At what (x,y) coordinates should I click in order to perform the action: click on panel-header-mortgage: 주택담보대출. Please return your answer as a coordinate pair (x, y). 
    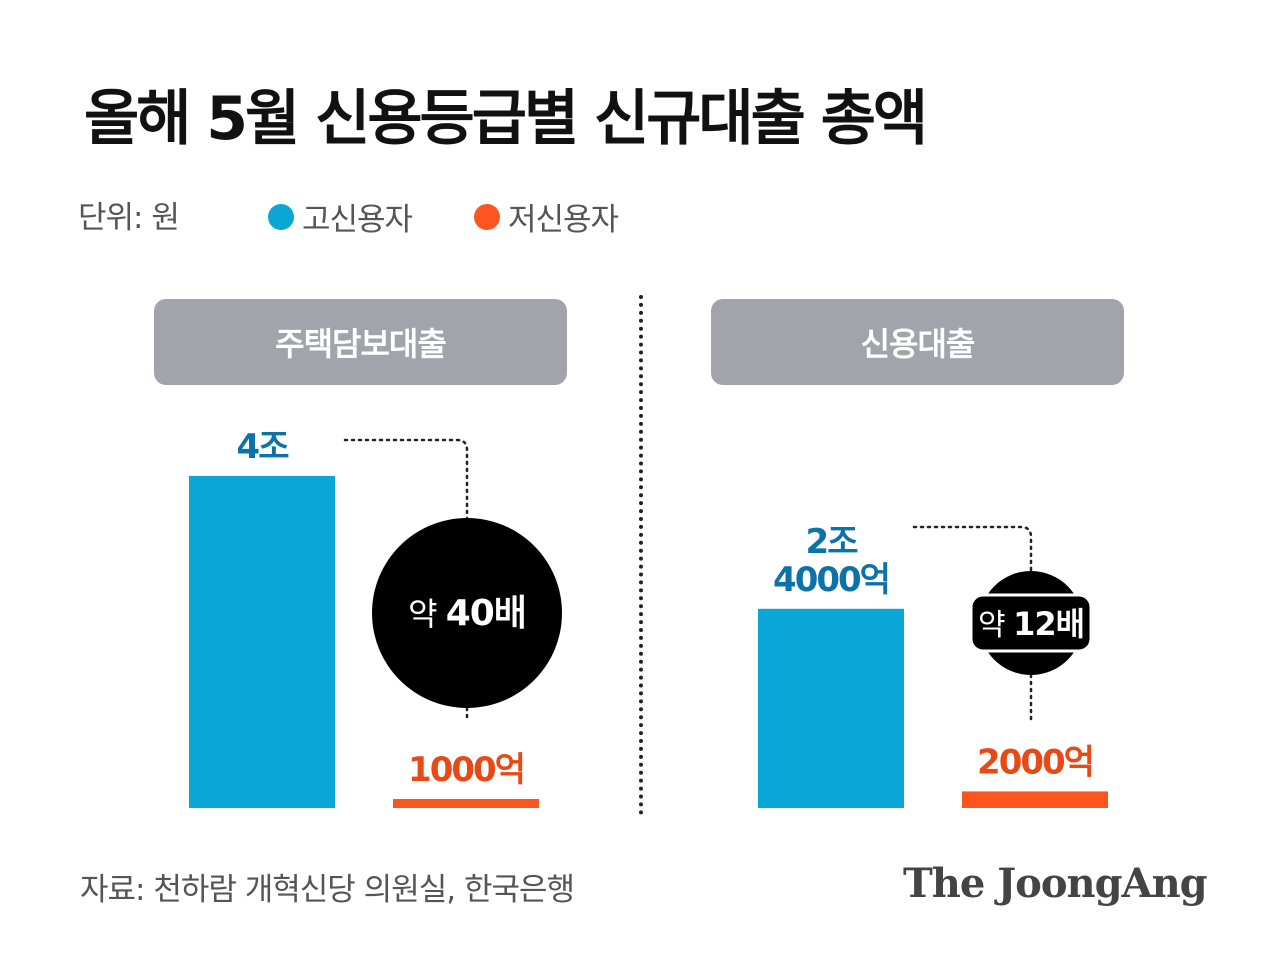
    Looking at the image, I should click on (360, 342).